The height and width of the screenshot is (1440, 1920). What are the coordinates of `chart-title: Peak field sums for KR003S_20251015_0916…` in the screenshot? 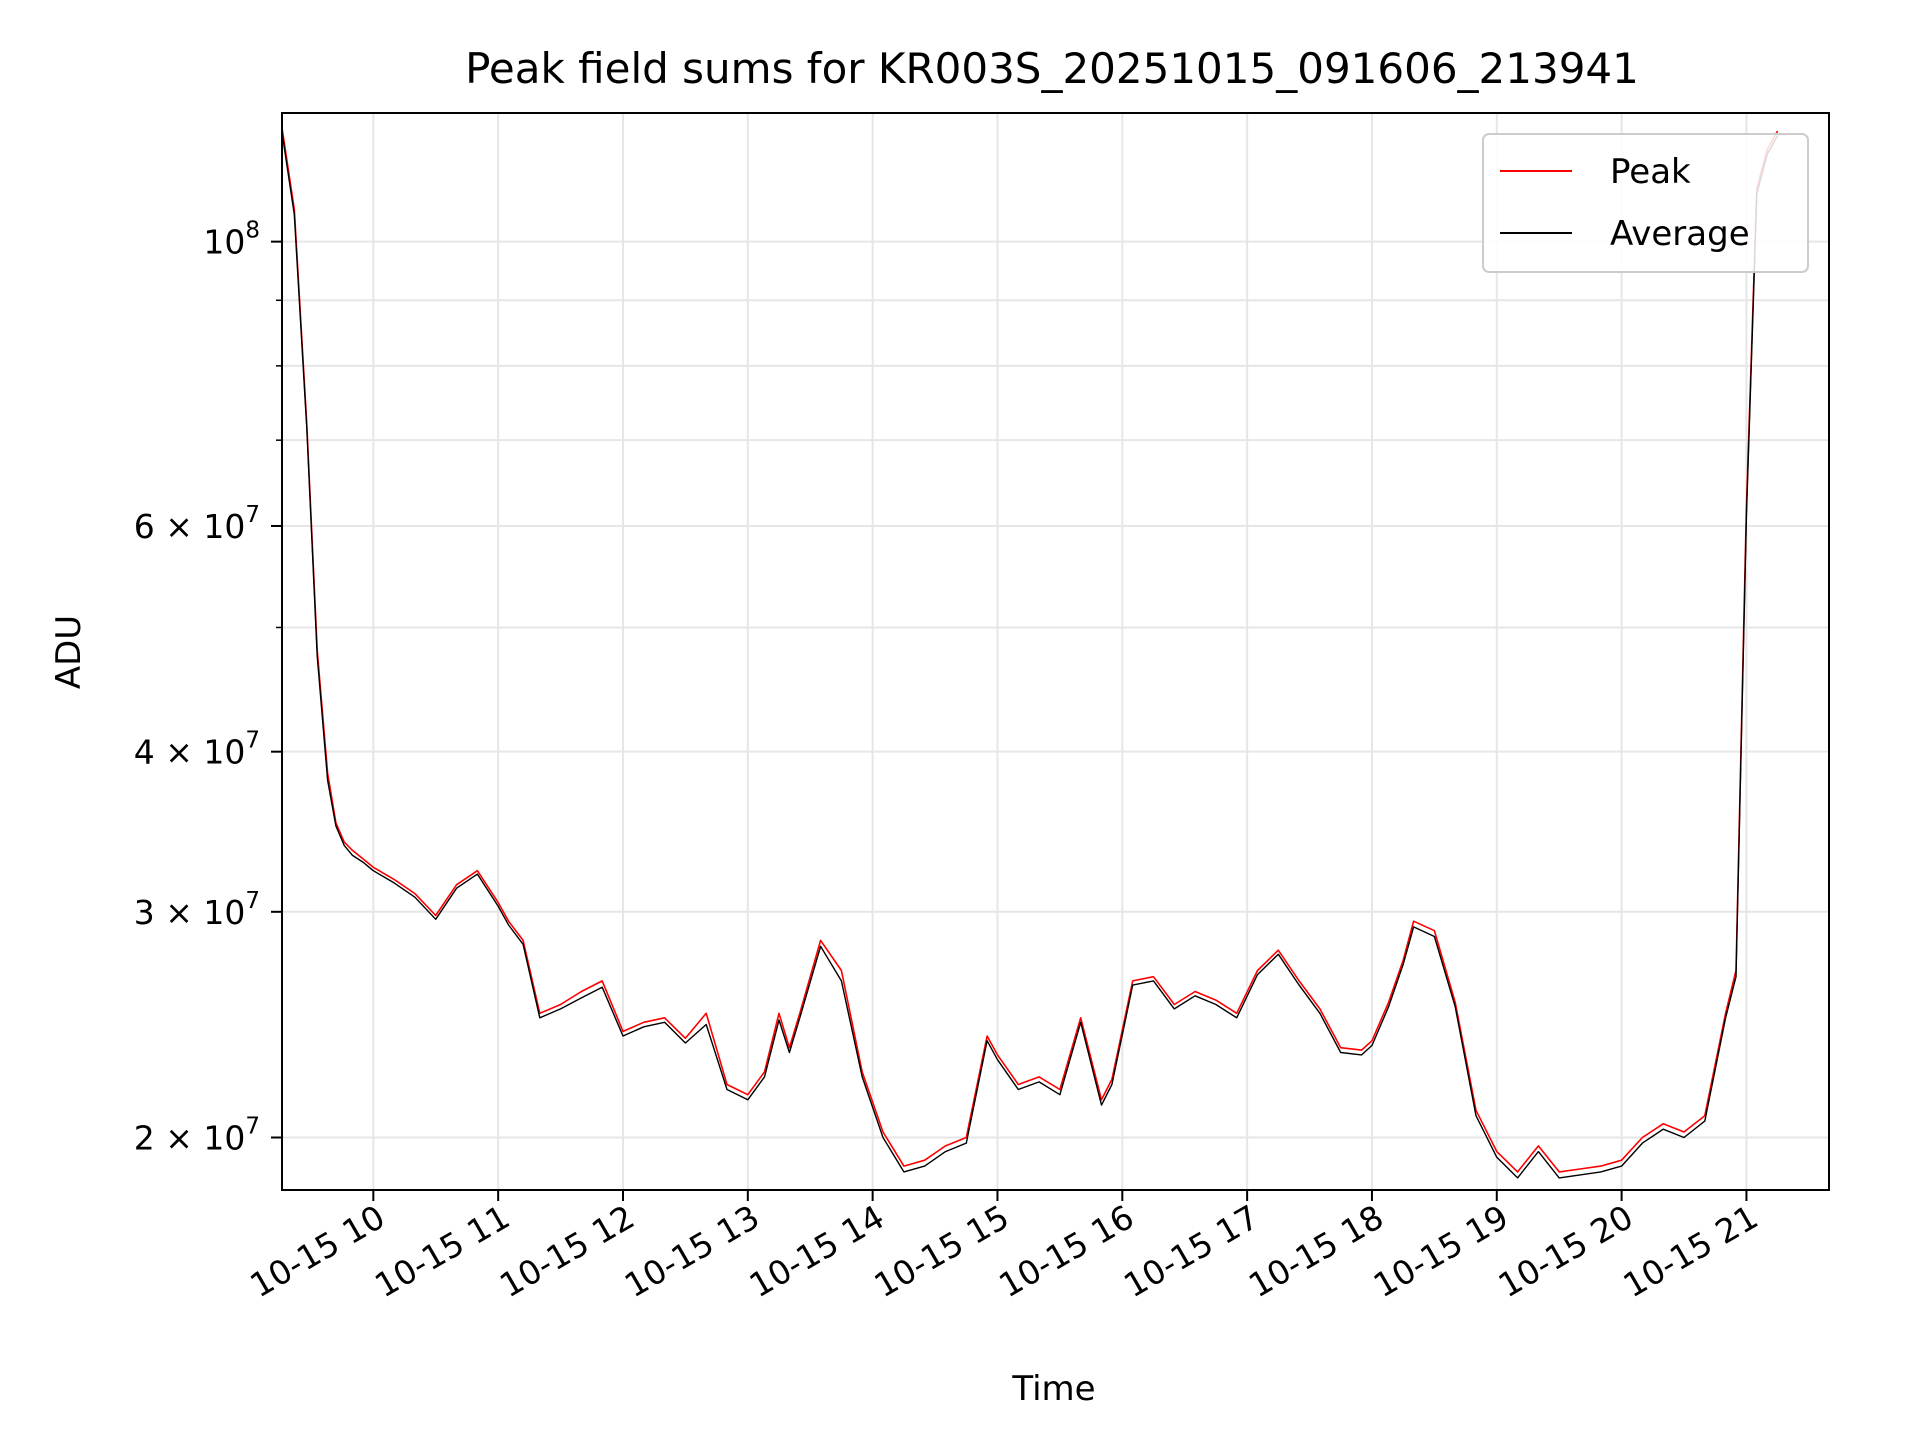 It's located at (1052, 68).